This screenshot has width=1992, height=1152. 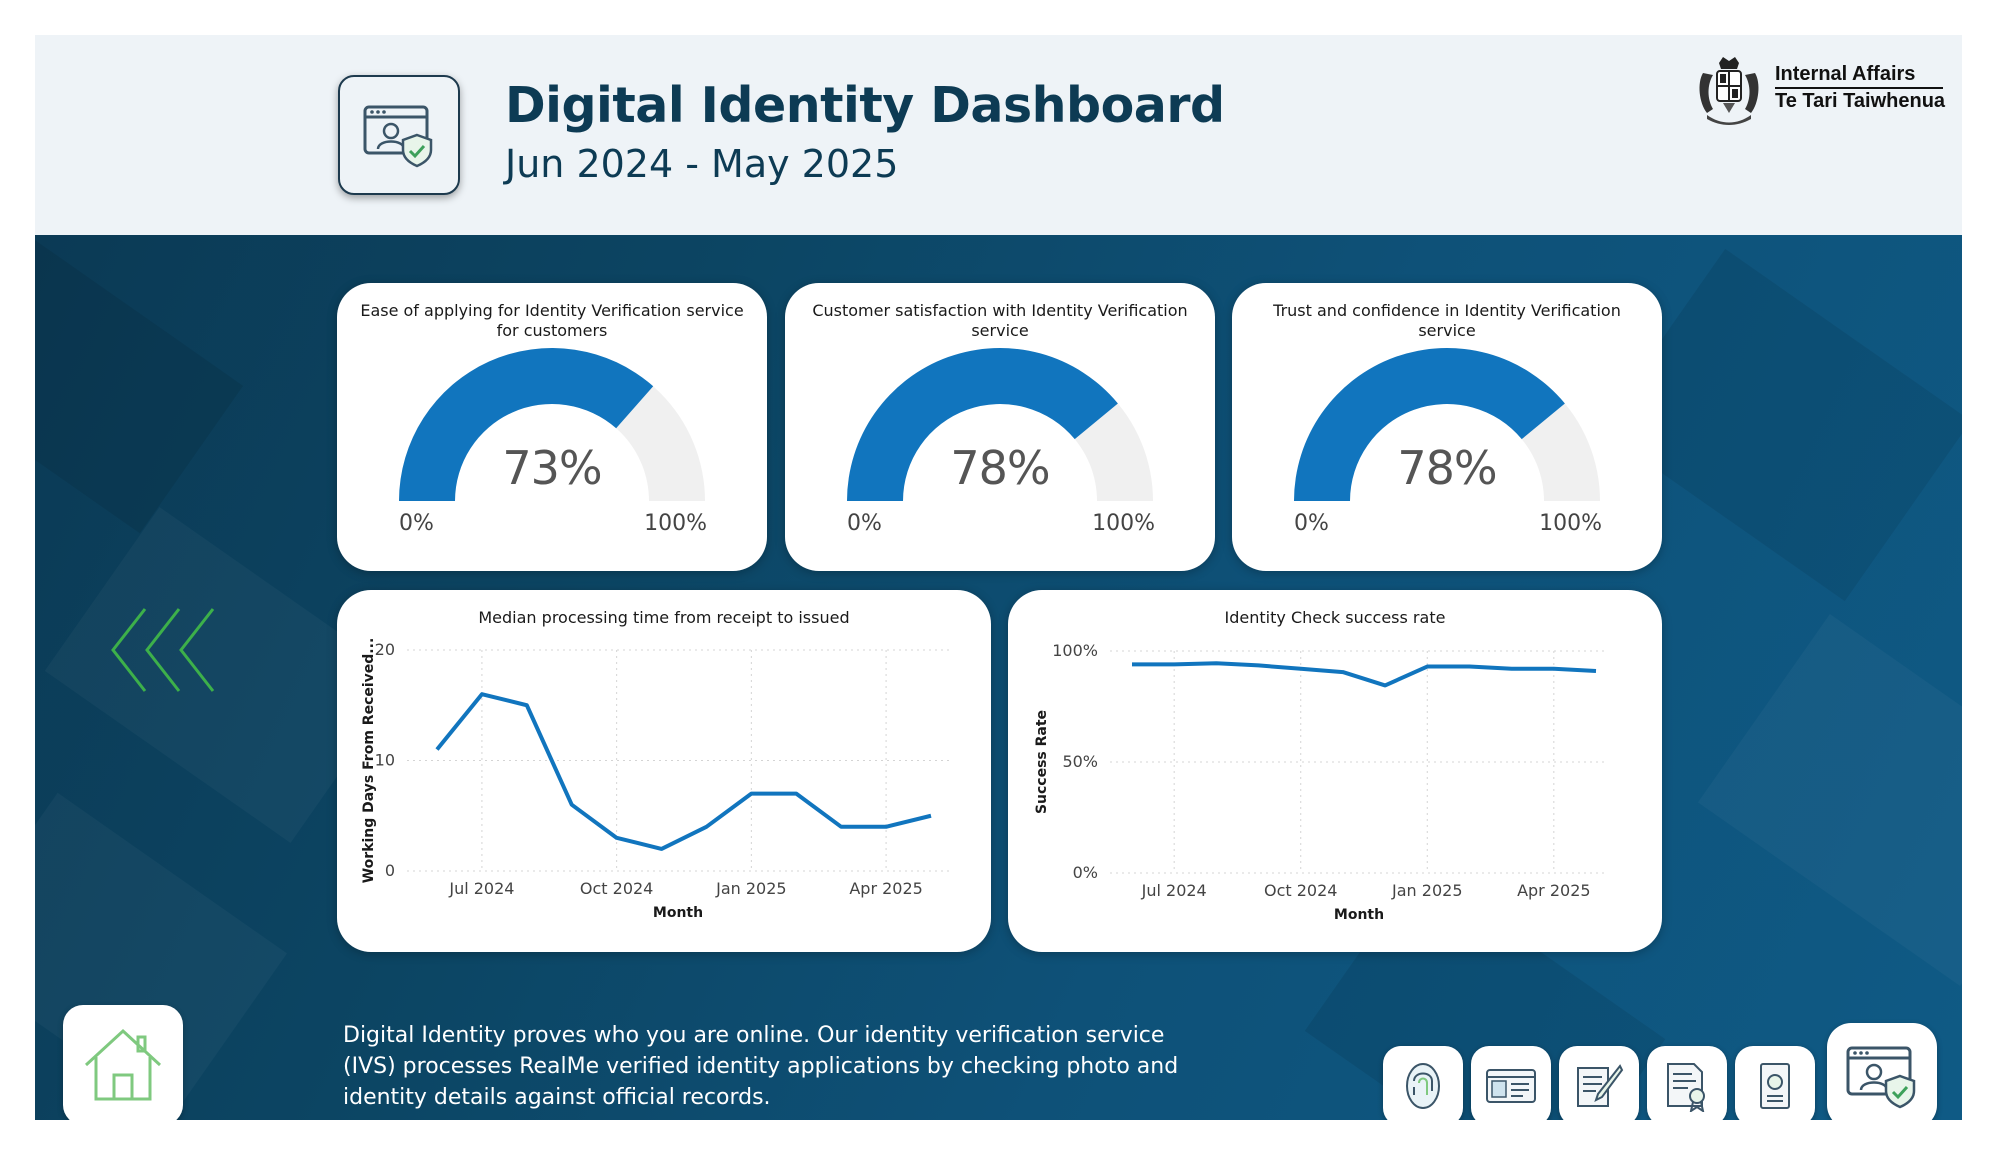 What do you see at coordinates (1686, 1087) in the screenshot?
I see `certificate-icon` at bounding box center [1686, 1087].